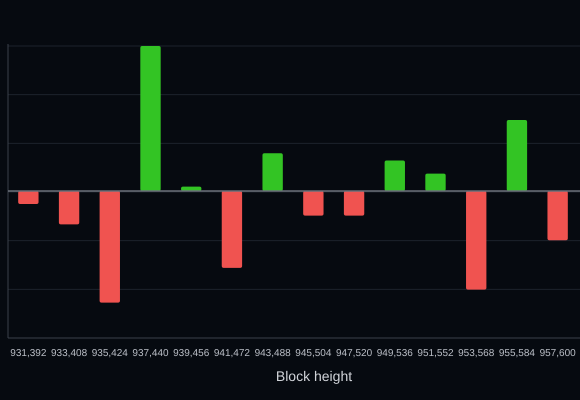  What do you see at coordinates (476, 353) in the screenshot?
I see `x-tick-label: 953,568` at bounding box center [476, 353].